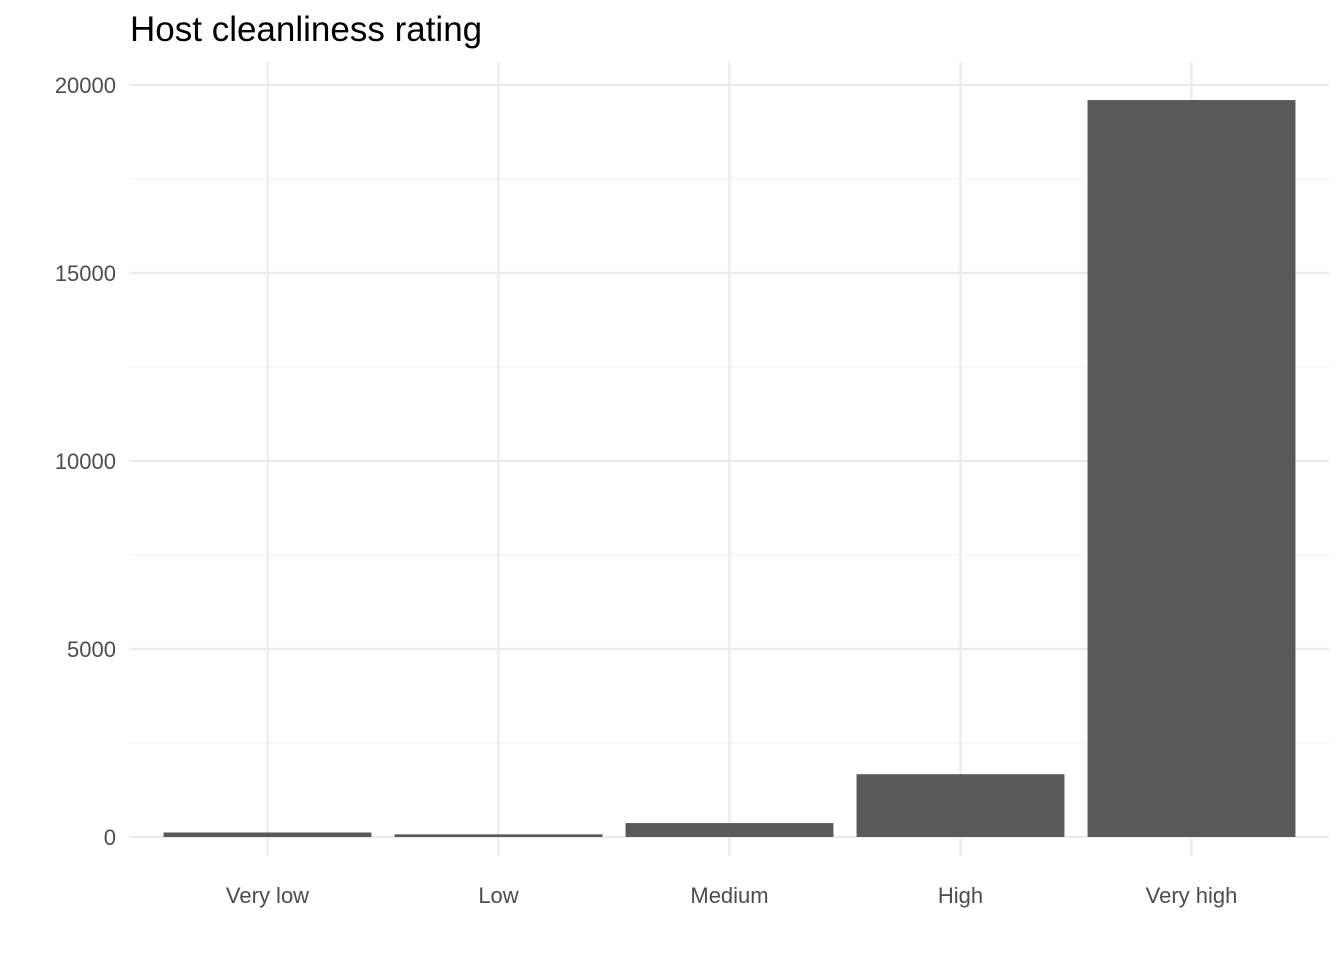 The image size is (1344, 960). Describe the element at coordinates (267, 834) in the screenshot. I see `bar-very-low` at that location.